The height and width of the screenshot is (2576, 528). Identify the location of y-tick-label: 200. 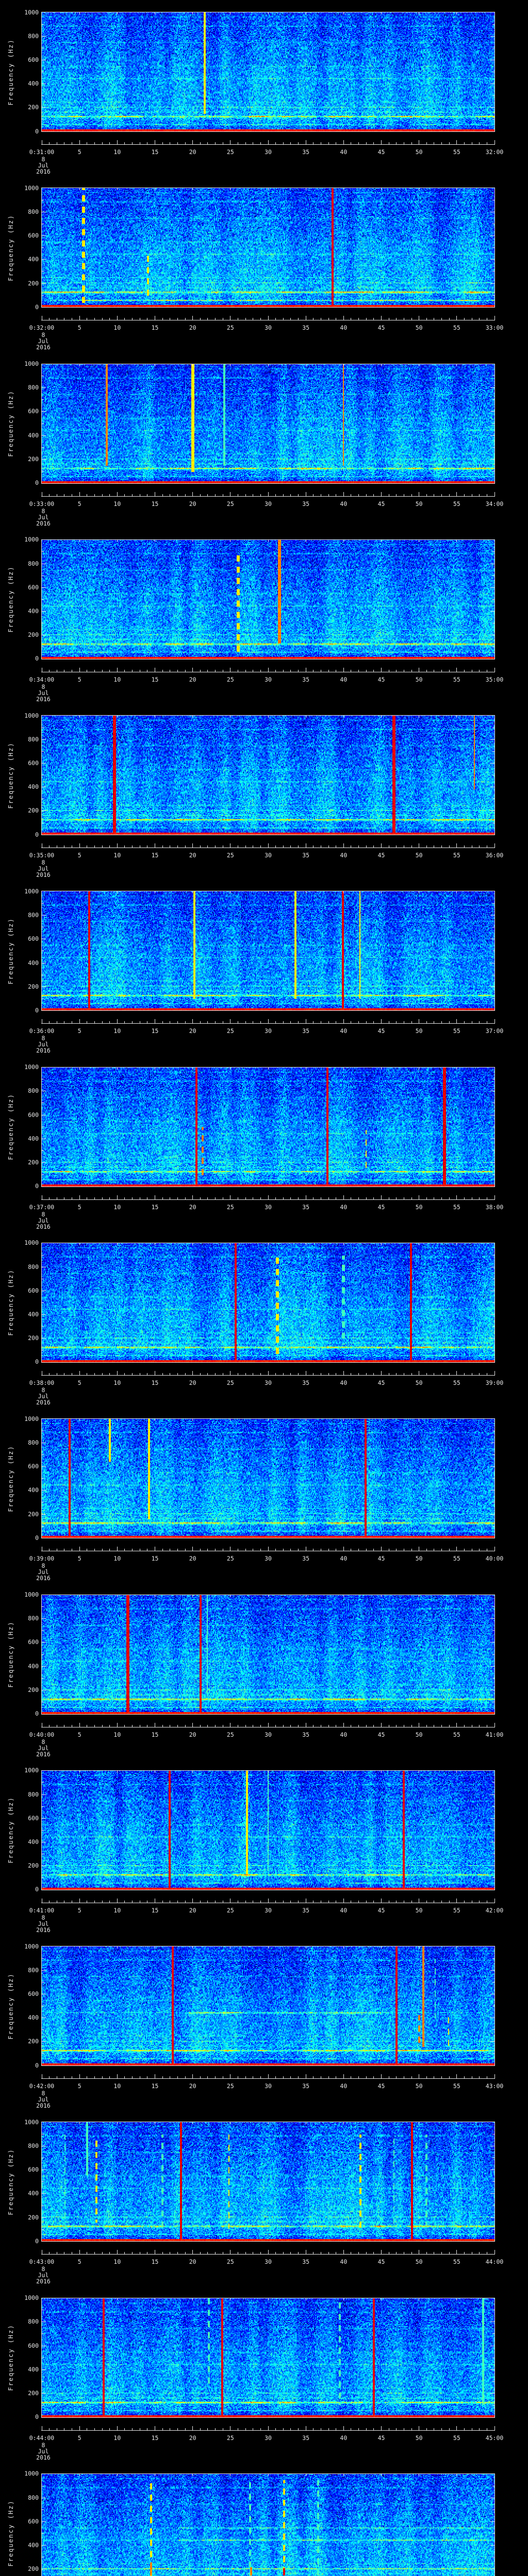
(33, 635).